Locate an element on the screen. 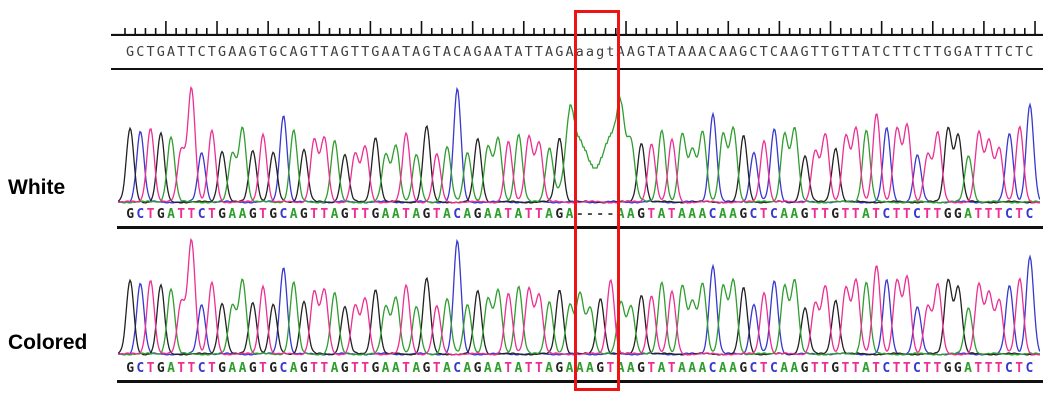 The image size is (1057, 407). underline-white is located at coordinates (580, 227).